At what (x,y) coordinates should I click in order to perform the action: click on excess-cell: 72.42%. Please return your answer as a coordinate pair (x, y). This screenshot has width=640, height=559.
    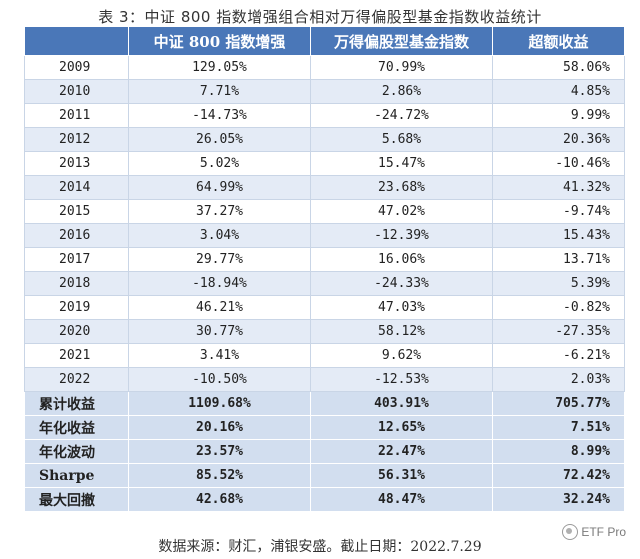
    Looking at the image, I should click on (558, 475).